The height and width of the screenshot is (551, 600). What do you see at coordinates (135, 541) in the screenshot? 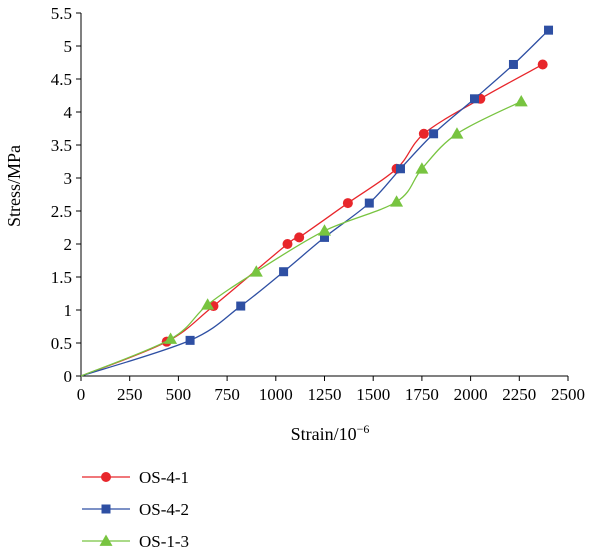
I see `legend-item: OS-1-3` at bounding box center [135, 541].